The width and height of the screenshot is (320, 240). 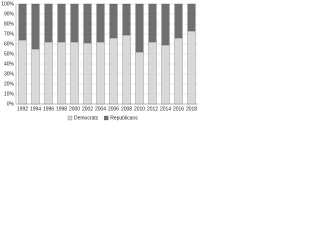 I want to click on y-tick-label: 0%, so click(x=11, y=104).